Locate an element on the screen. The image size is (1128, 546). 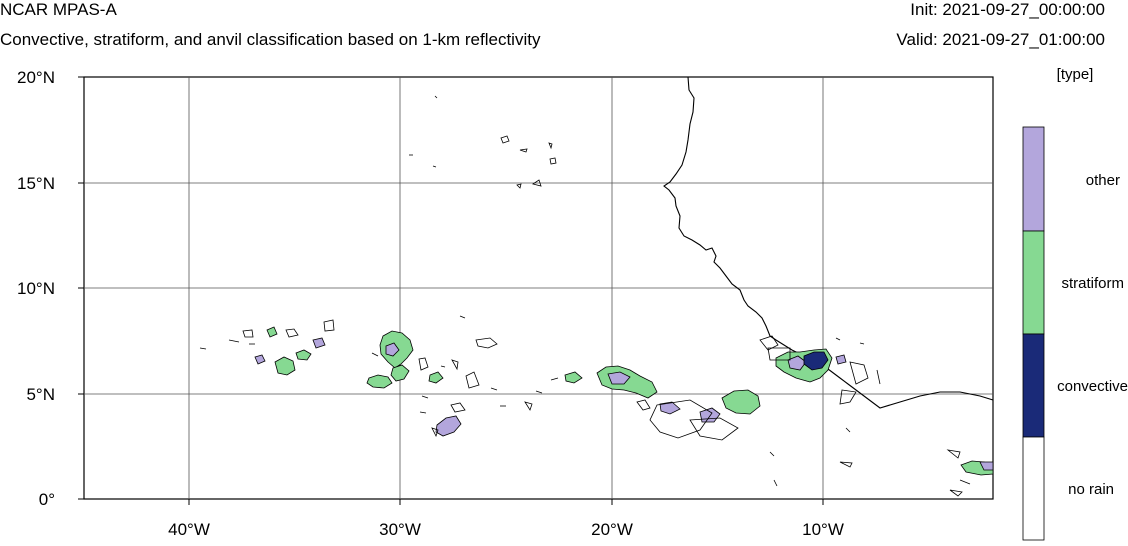
colorbar-label: stratiform is located at coordinates (1092, 283).